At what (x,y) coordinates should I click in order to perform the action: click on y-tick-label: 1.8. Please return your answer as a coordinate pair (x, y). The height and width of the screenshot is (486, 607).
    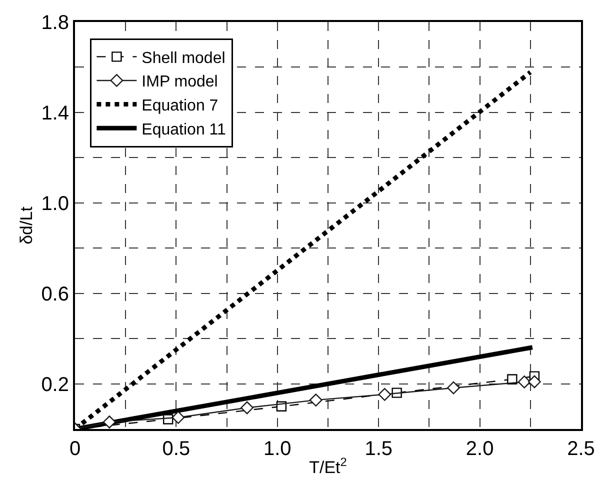
    Looking at the image, I should click on (55, 23).